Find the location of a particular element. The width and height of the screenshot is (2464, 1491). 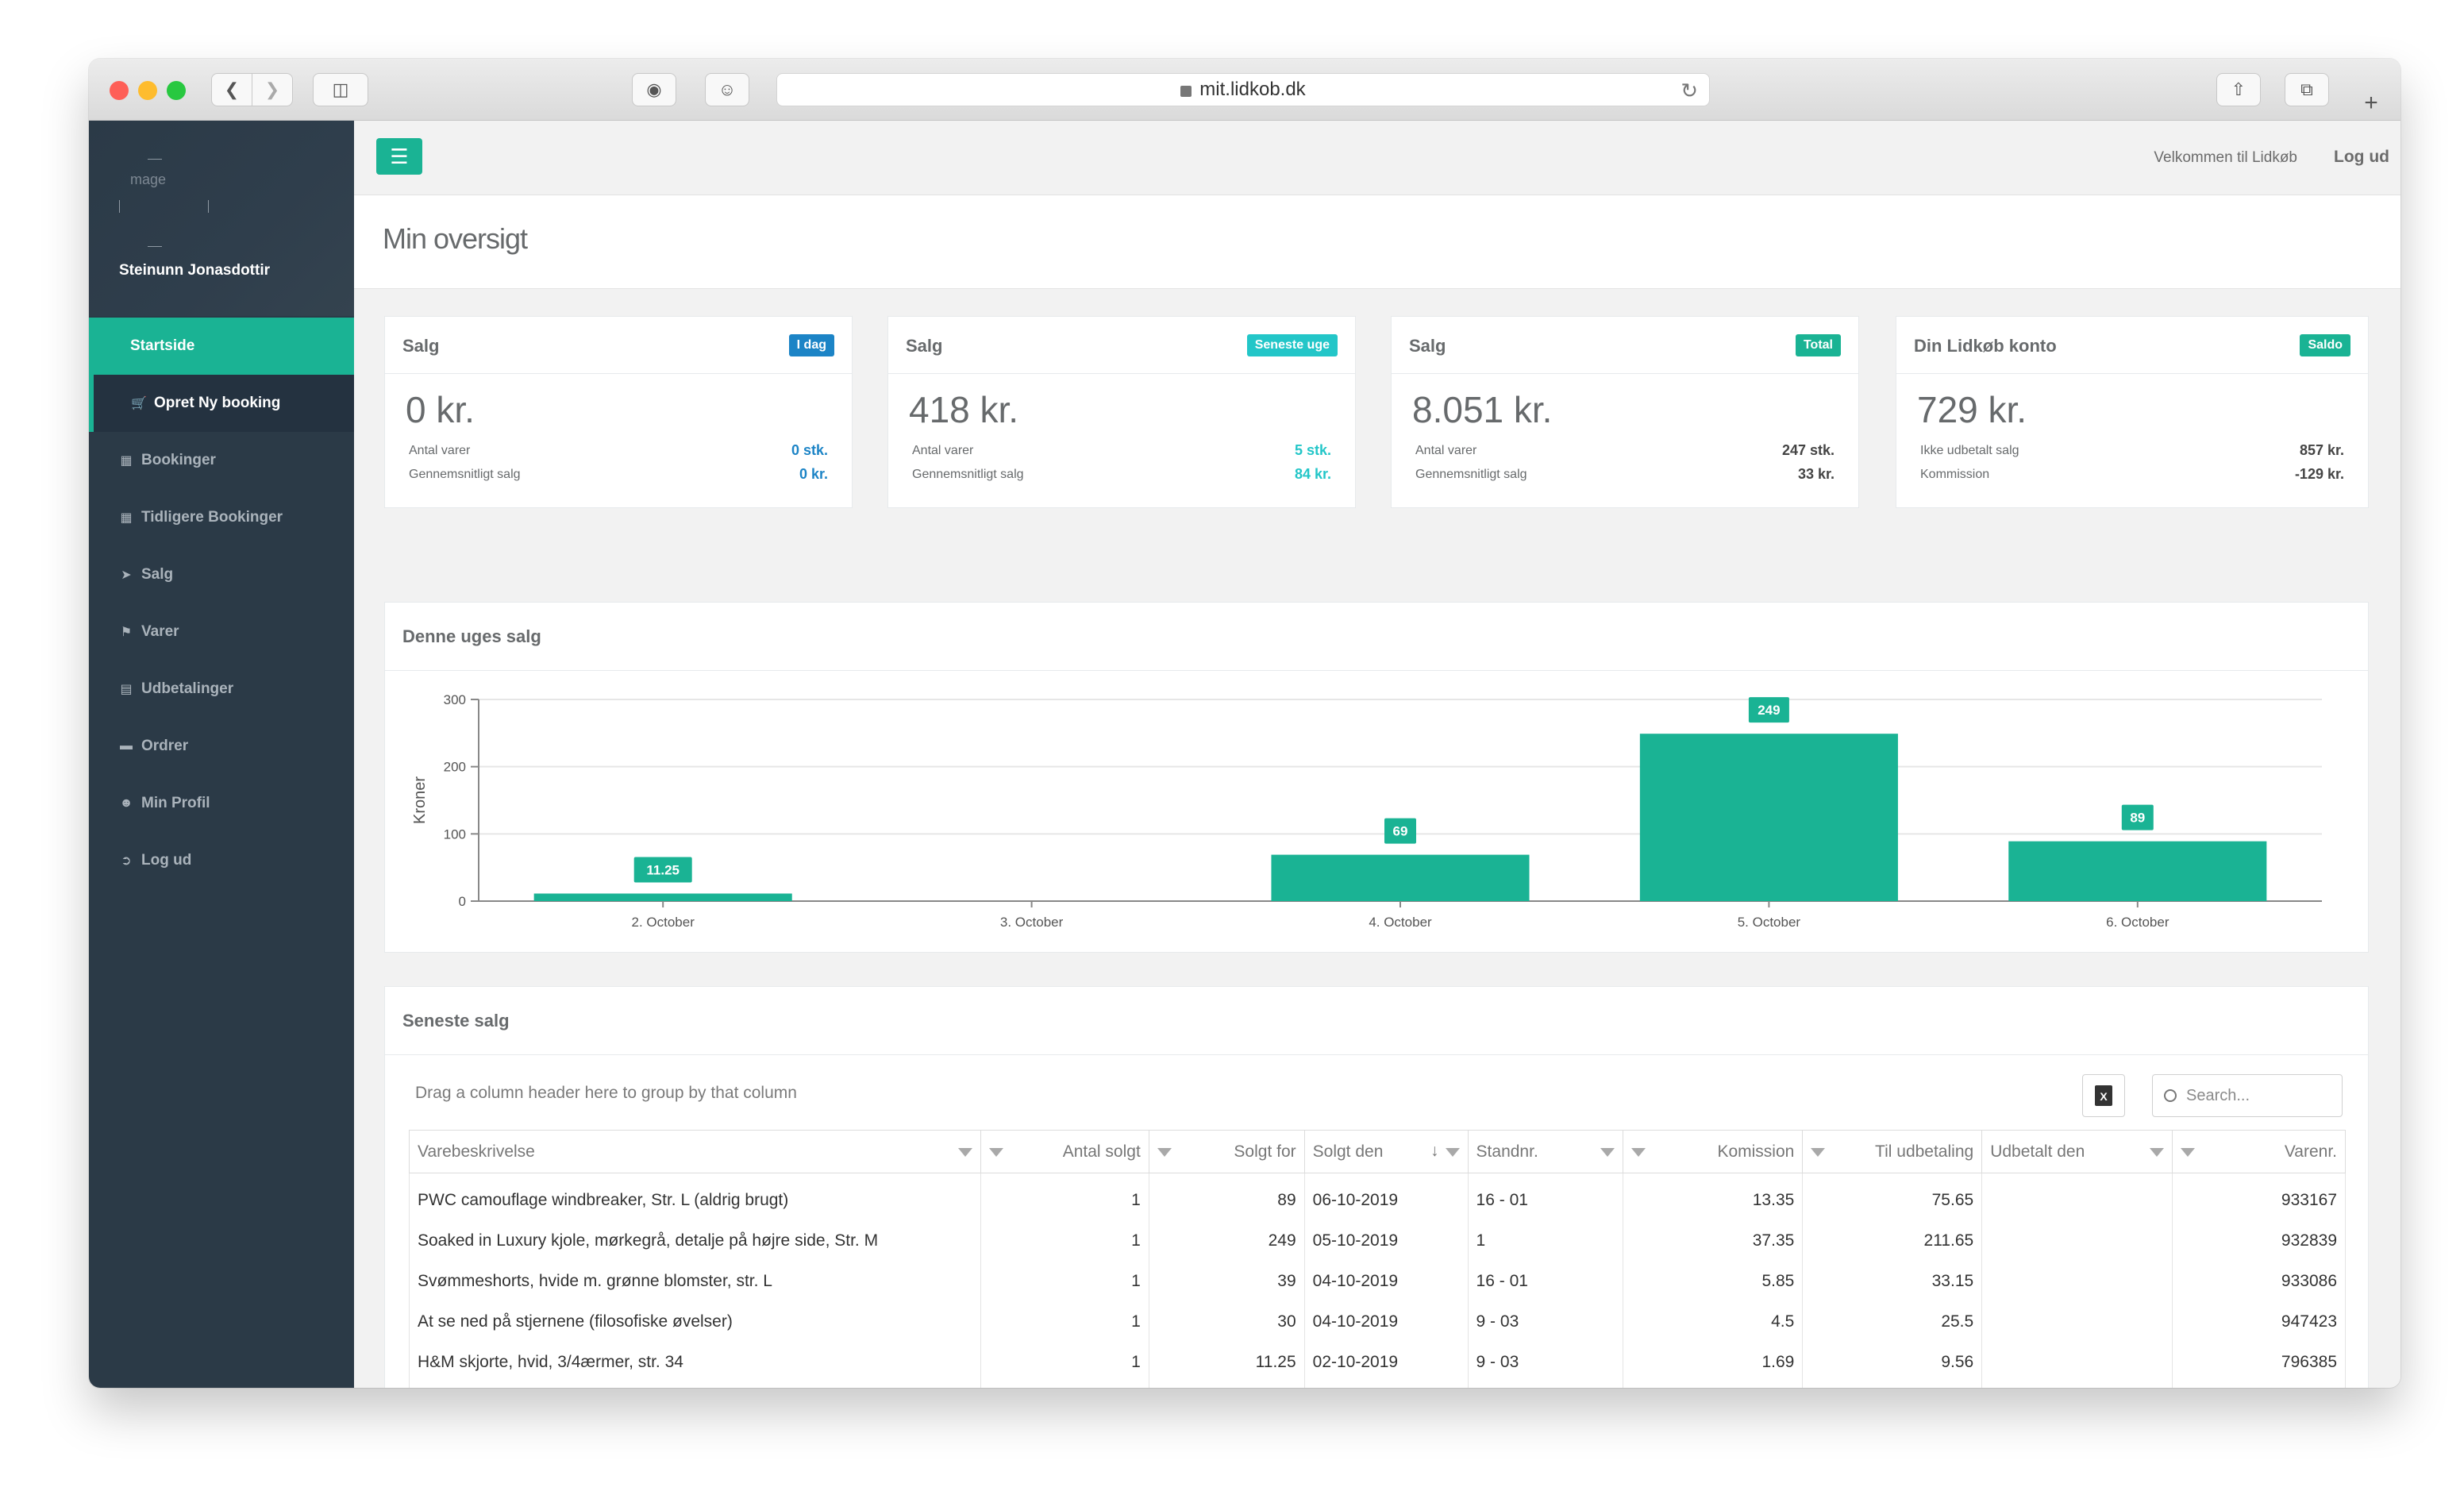

money-icon: ▤ is located at coordinates (126, 689).